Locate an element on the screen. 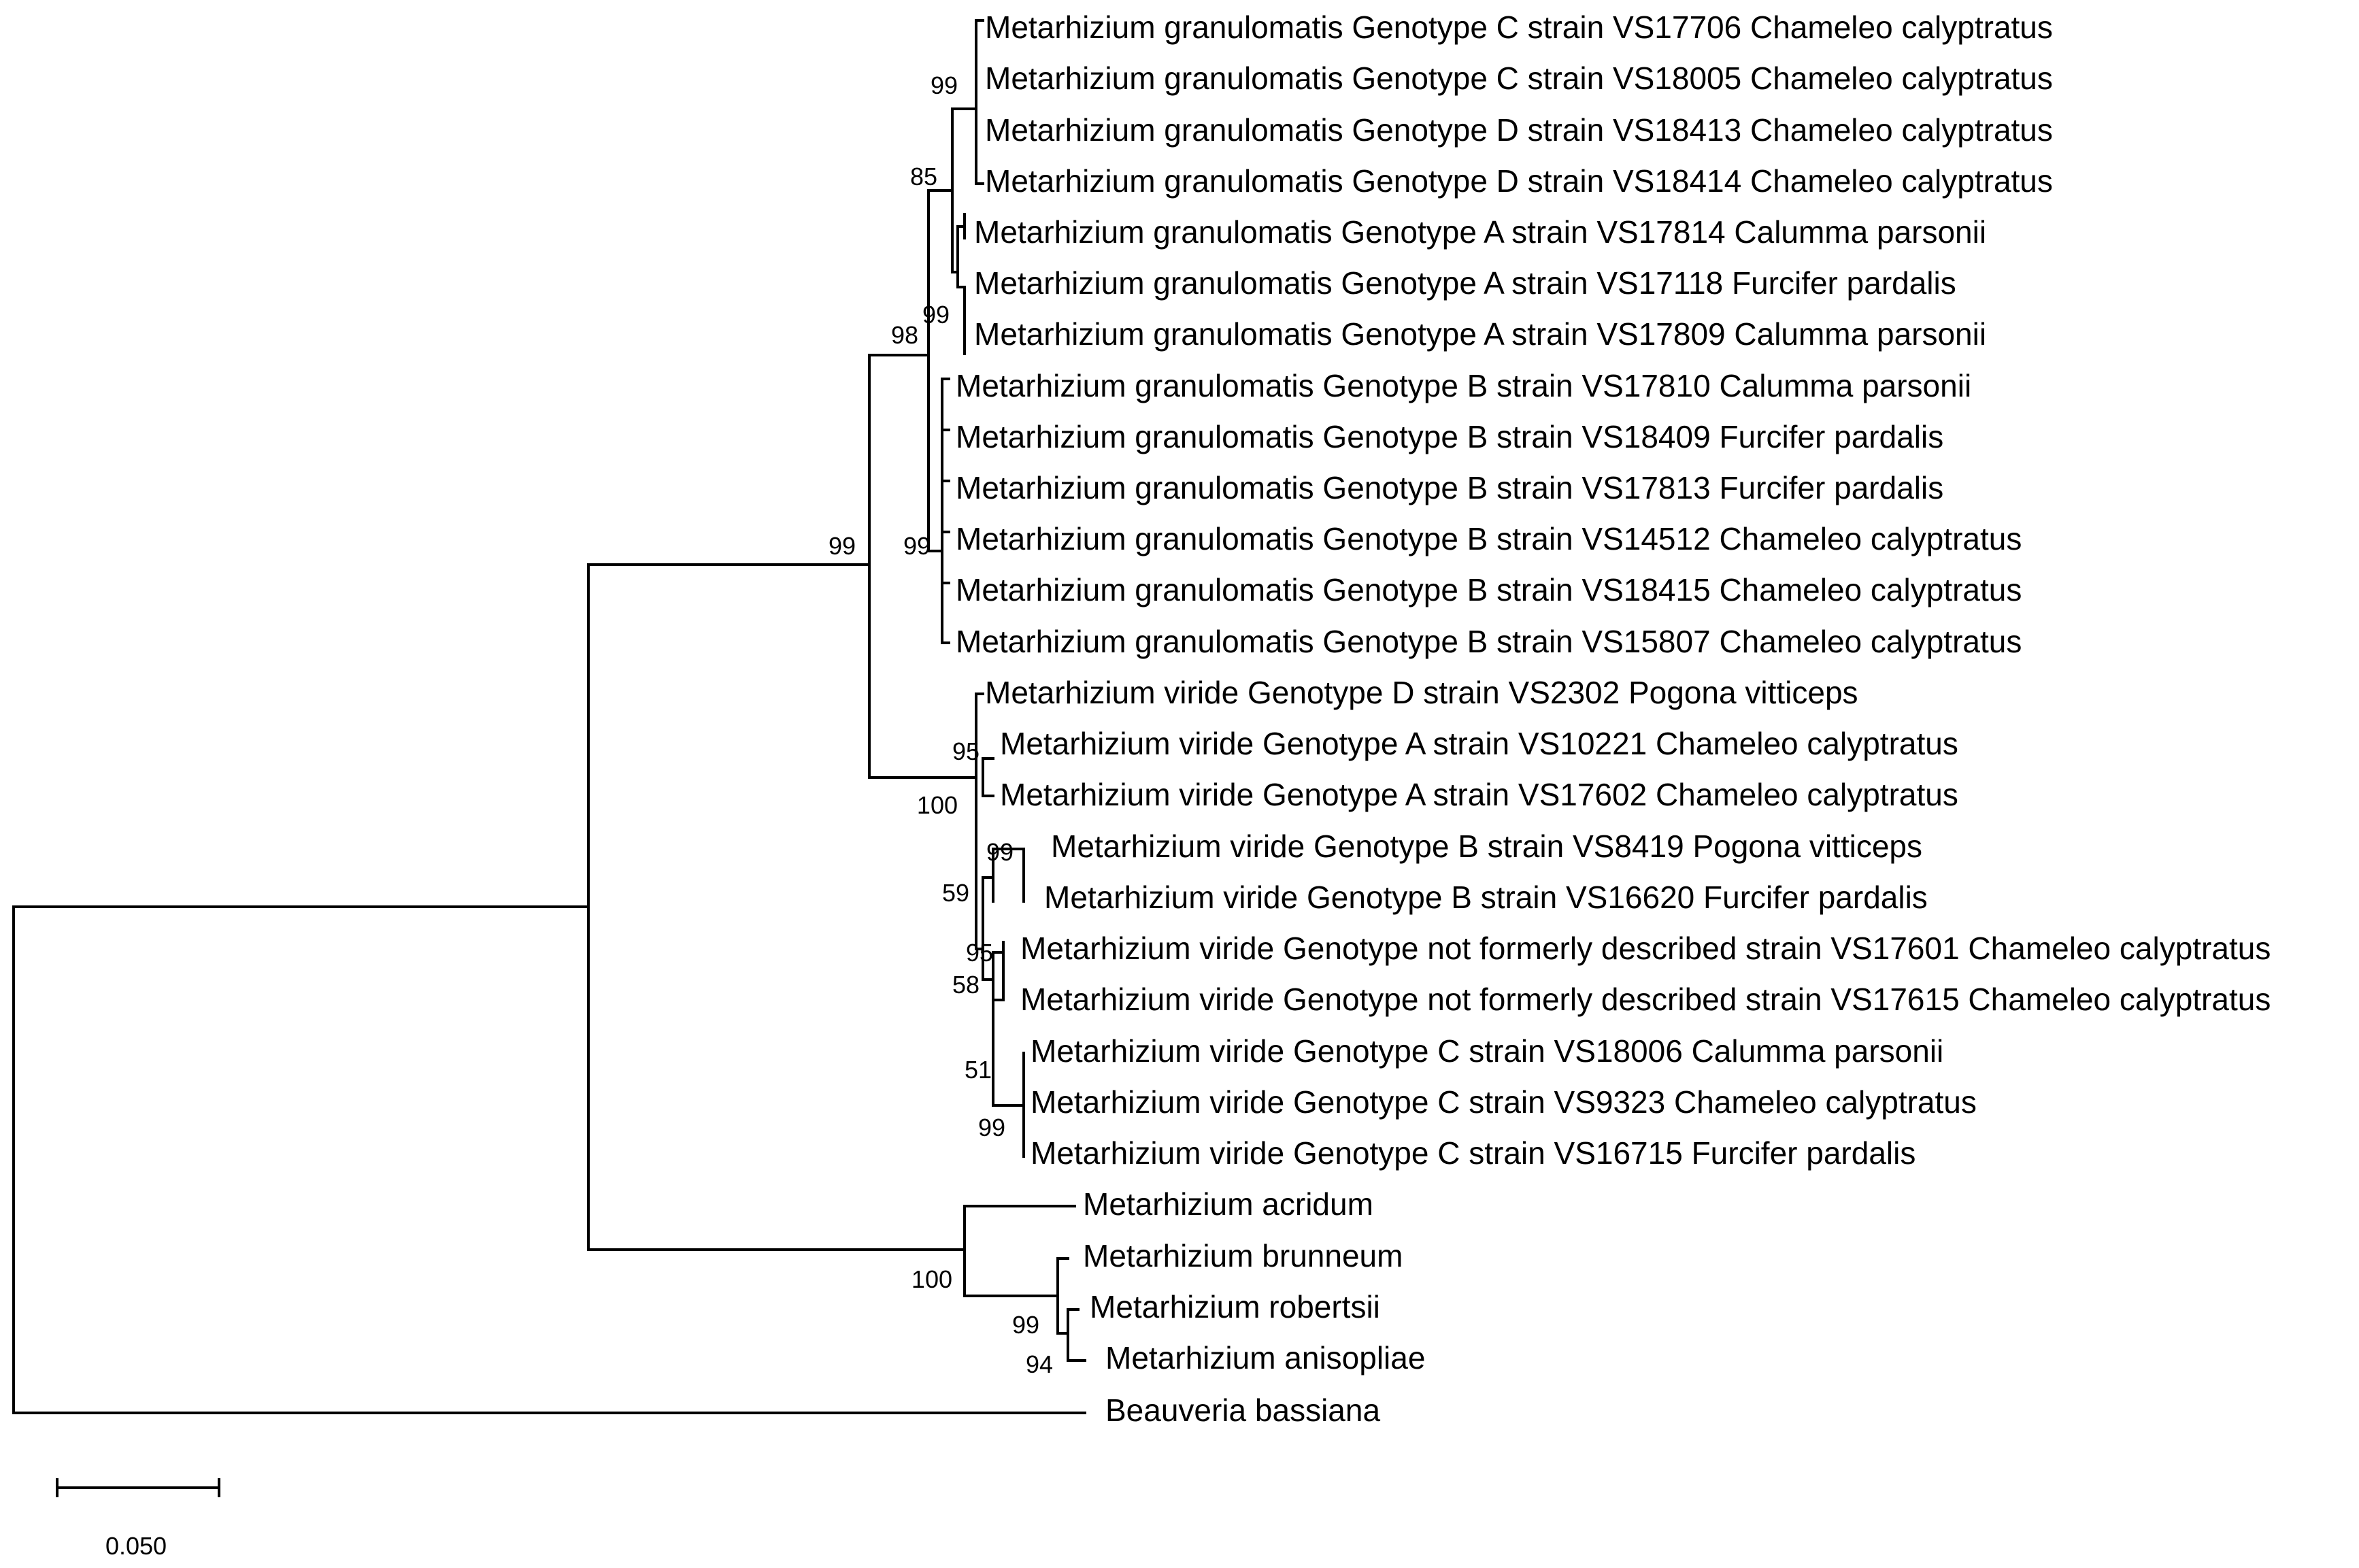  support-value: 51 is located at coordinates (978, 1070).